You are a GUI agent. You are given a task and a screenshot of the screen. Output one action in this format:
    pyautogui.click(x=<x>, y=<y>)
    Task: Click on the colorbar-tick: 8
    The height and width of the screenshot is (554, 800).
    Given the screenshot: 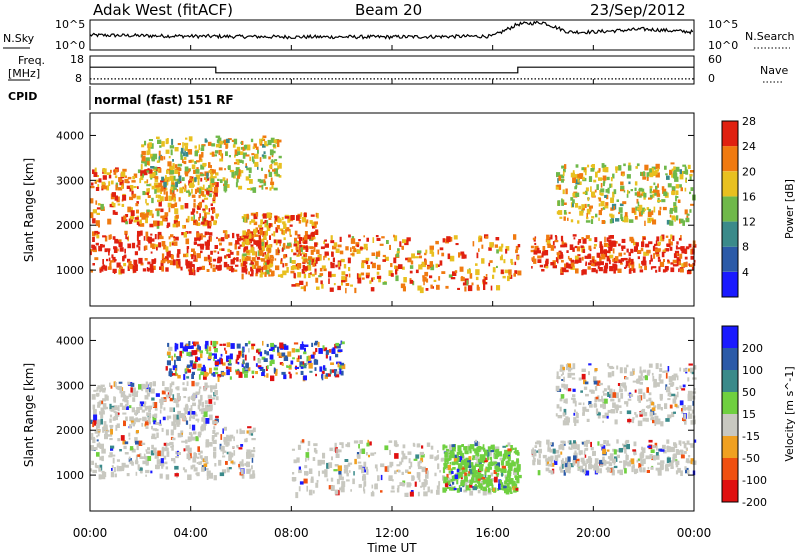 What is the action you would take?
    pyautogui.click(x=745, y=247)
    